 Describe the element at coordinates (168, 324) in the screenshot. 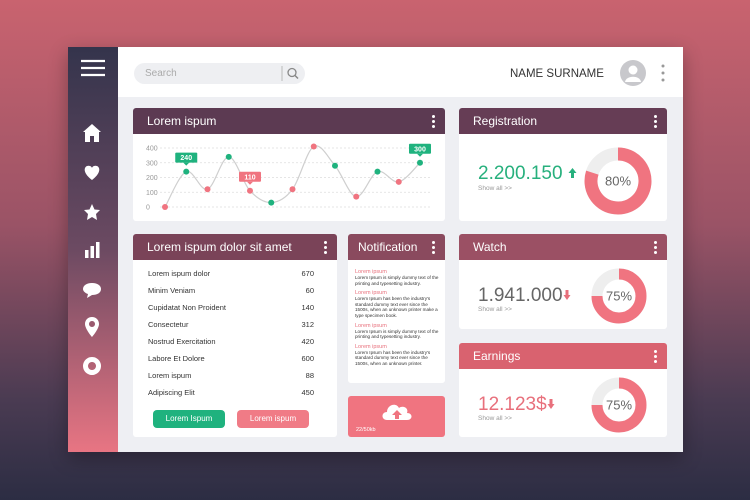

I see `row-label: Consectetur` at that location.